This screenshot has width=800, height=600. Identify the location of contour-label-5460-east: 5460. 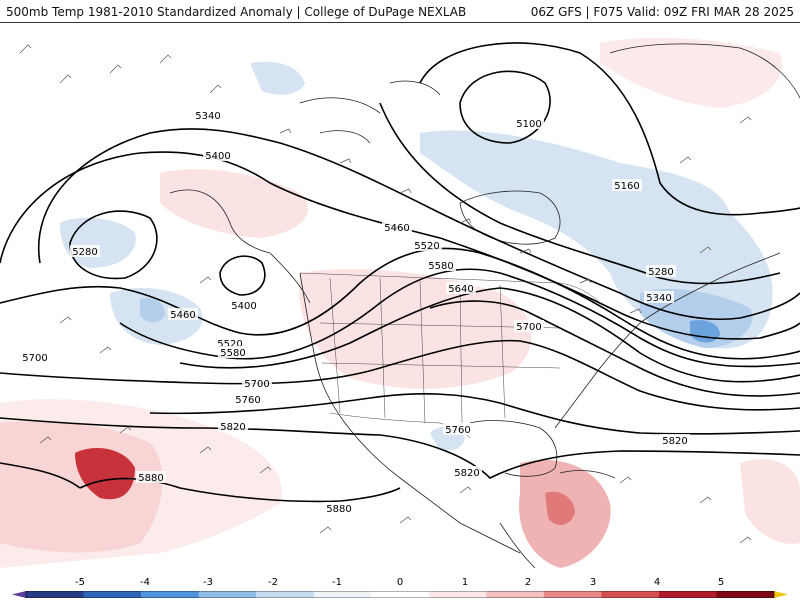
(397, 227).